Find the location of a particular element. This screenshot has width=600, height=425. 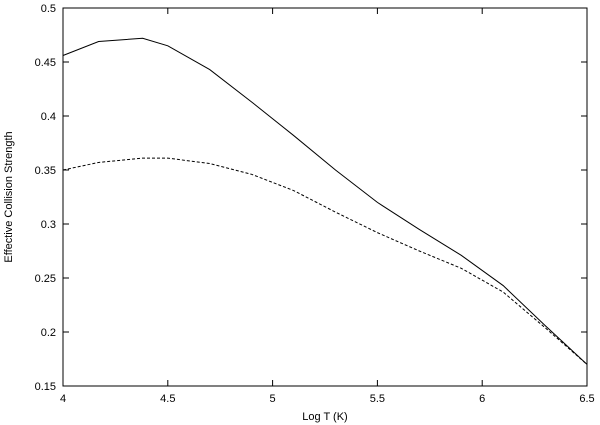

y-tick-label: 0.3 is located at coordinates (48, 225).